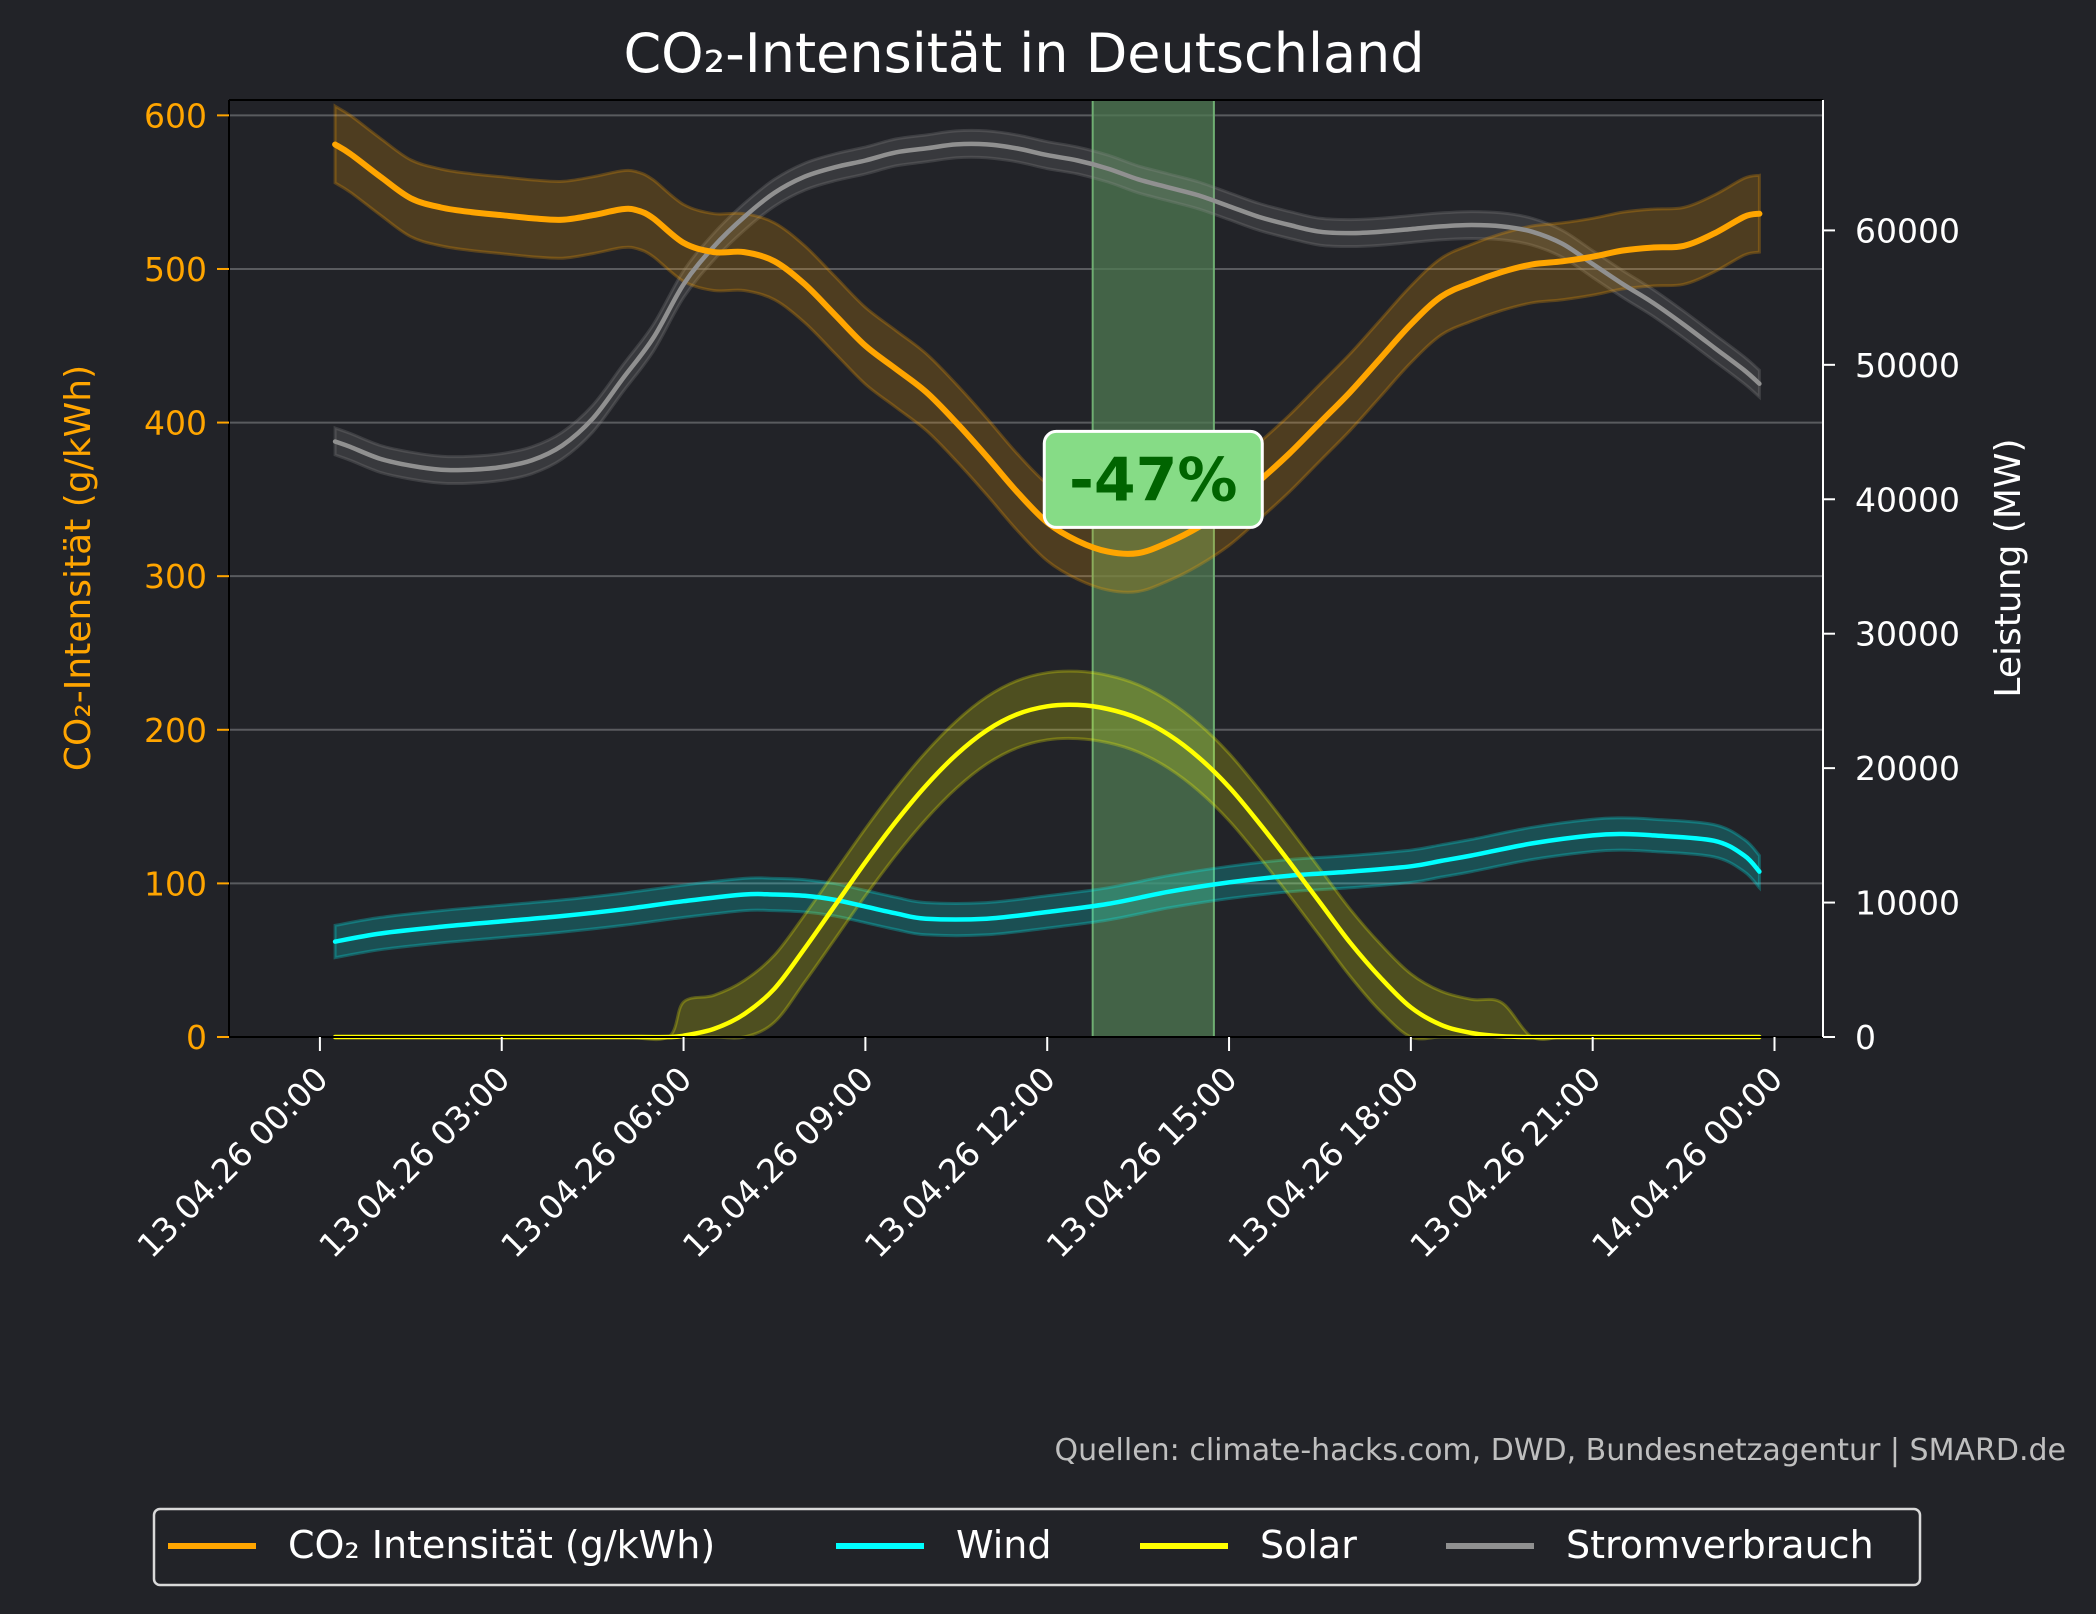 This screenshot has height=1614, width=2096. Describe the element at coordinates (175, 730) in the screenshot. I see `left-tick-label: 200` at that location.